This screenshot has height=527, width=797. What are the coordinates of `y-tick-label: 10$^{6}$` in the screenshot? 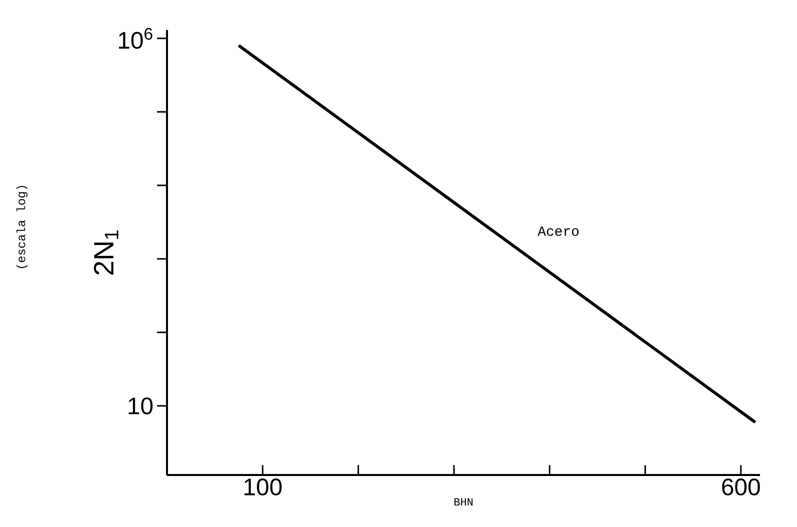 It's located at (135, 38).